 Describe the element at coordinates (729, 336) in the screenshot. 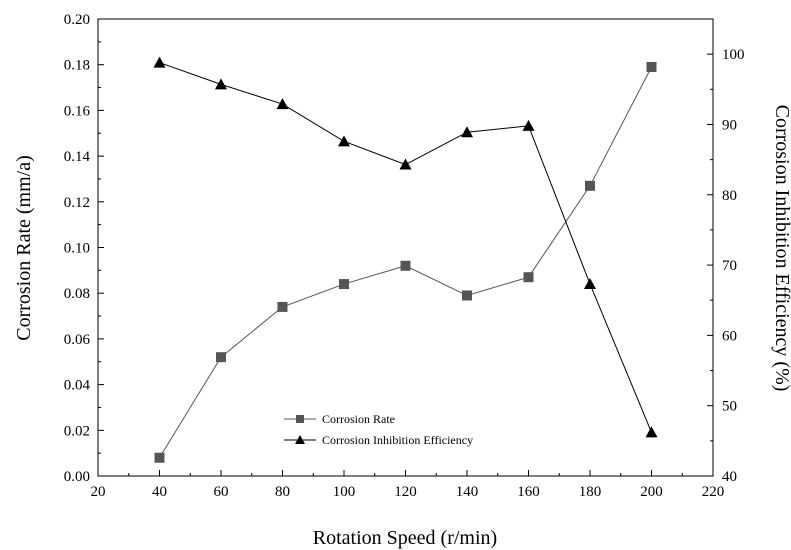

I see `y2-tick-label: 60` at that location.